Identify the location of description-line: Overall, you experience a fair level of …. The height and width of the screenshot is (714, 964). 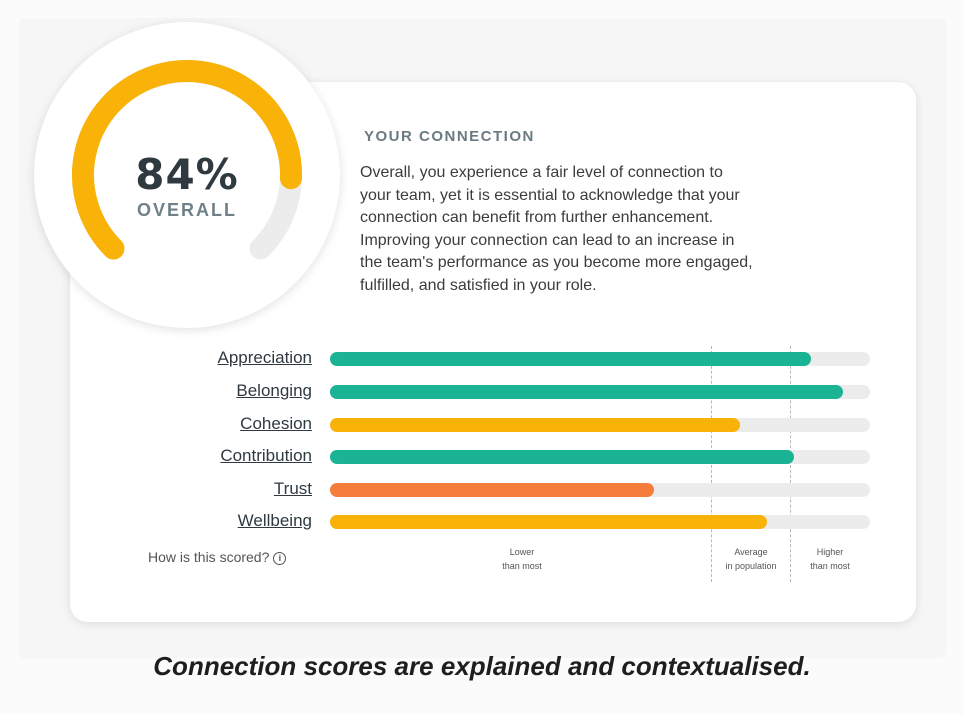
(541, 172).